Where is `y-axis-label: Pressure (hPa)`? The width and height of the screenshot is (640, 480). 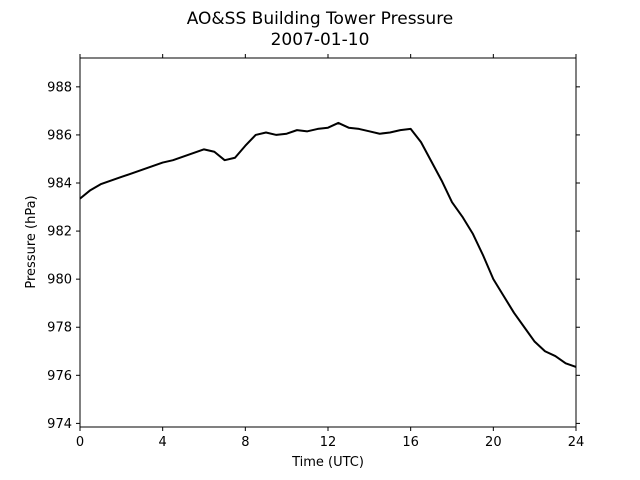
y-axis-label: Pressure (hPa) is located at coordinates (31, 241).